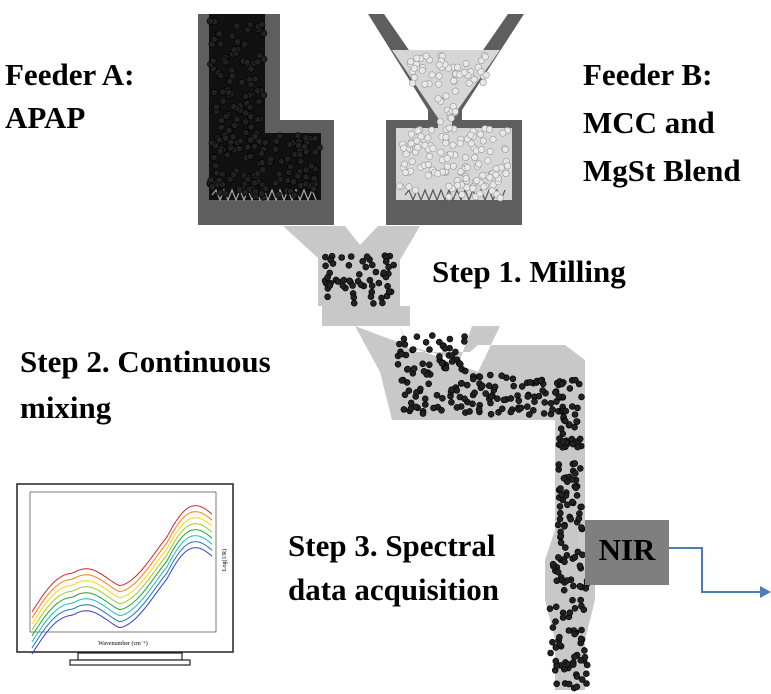 This screenshot has width=771, height=694. Describe the element at coordinates (392, 545) in the screenshot. I see `step-label: Step 3. Spectral` at that location.